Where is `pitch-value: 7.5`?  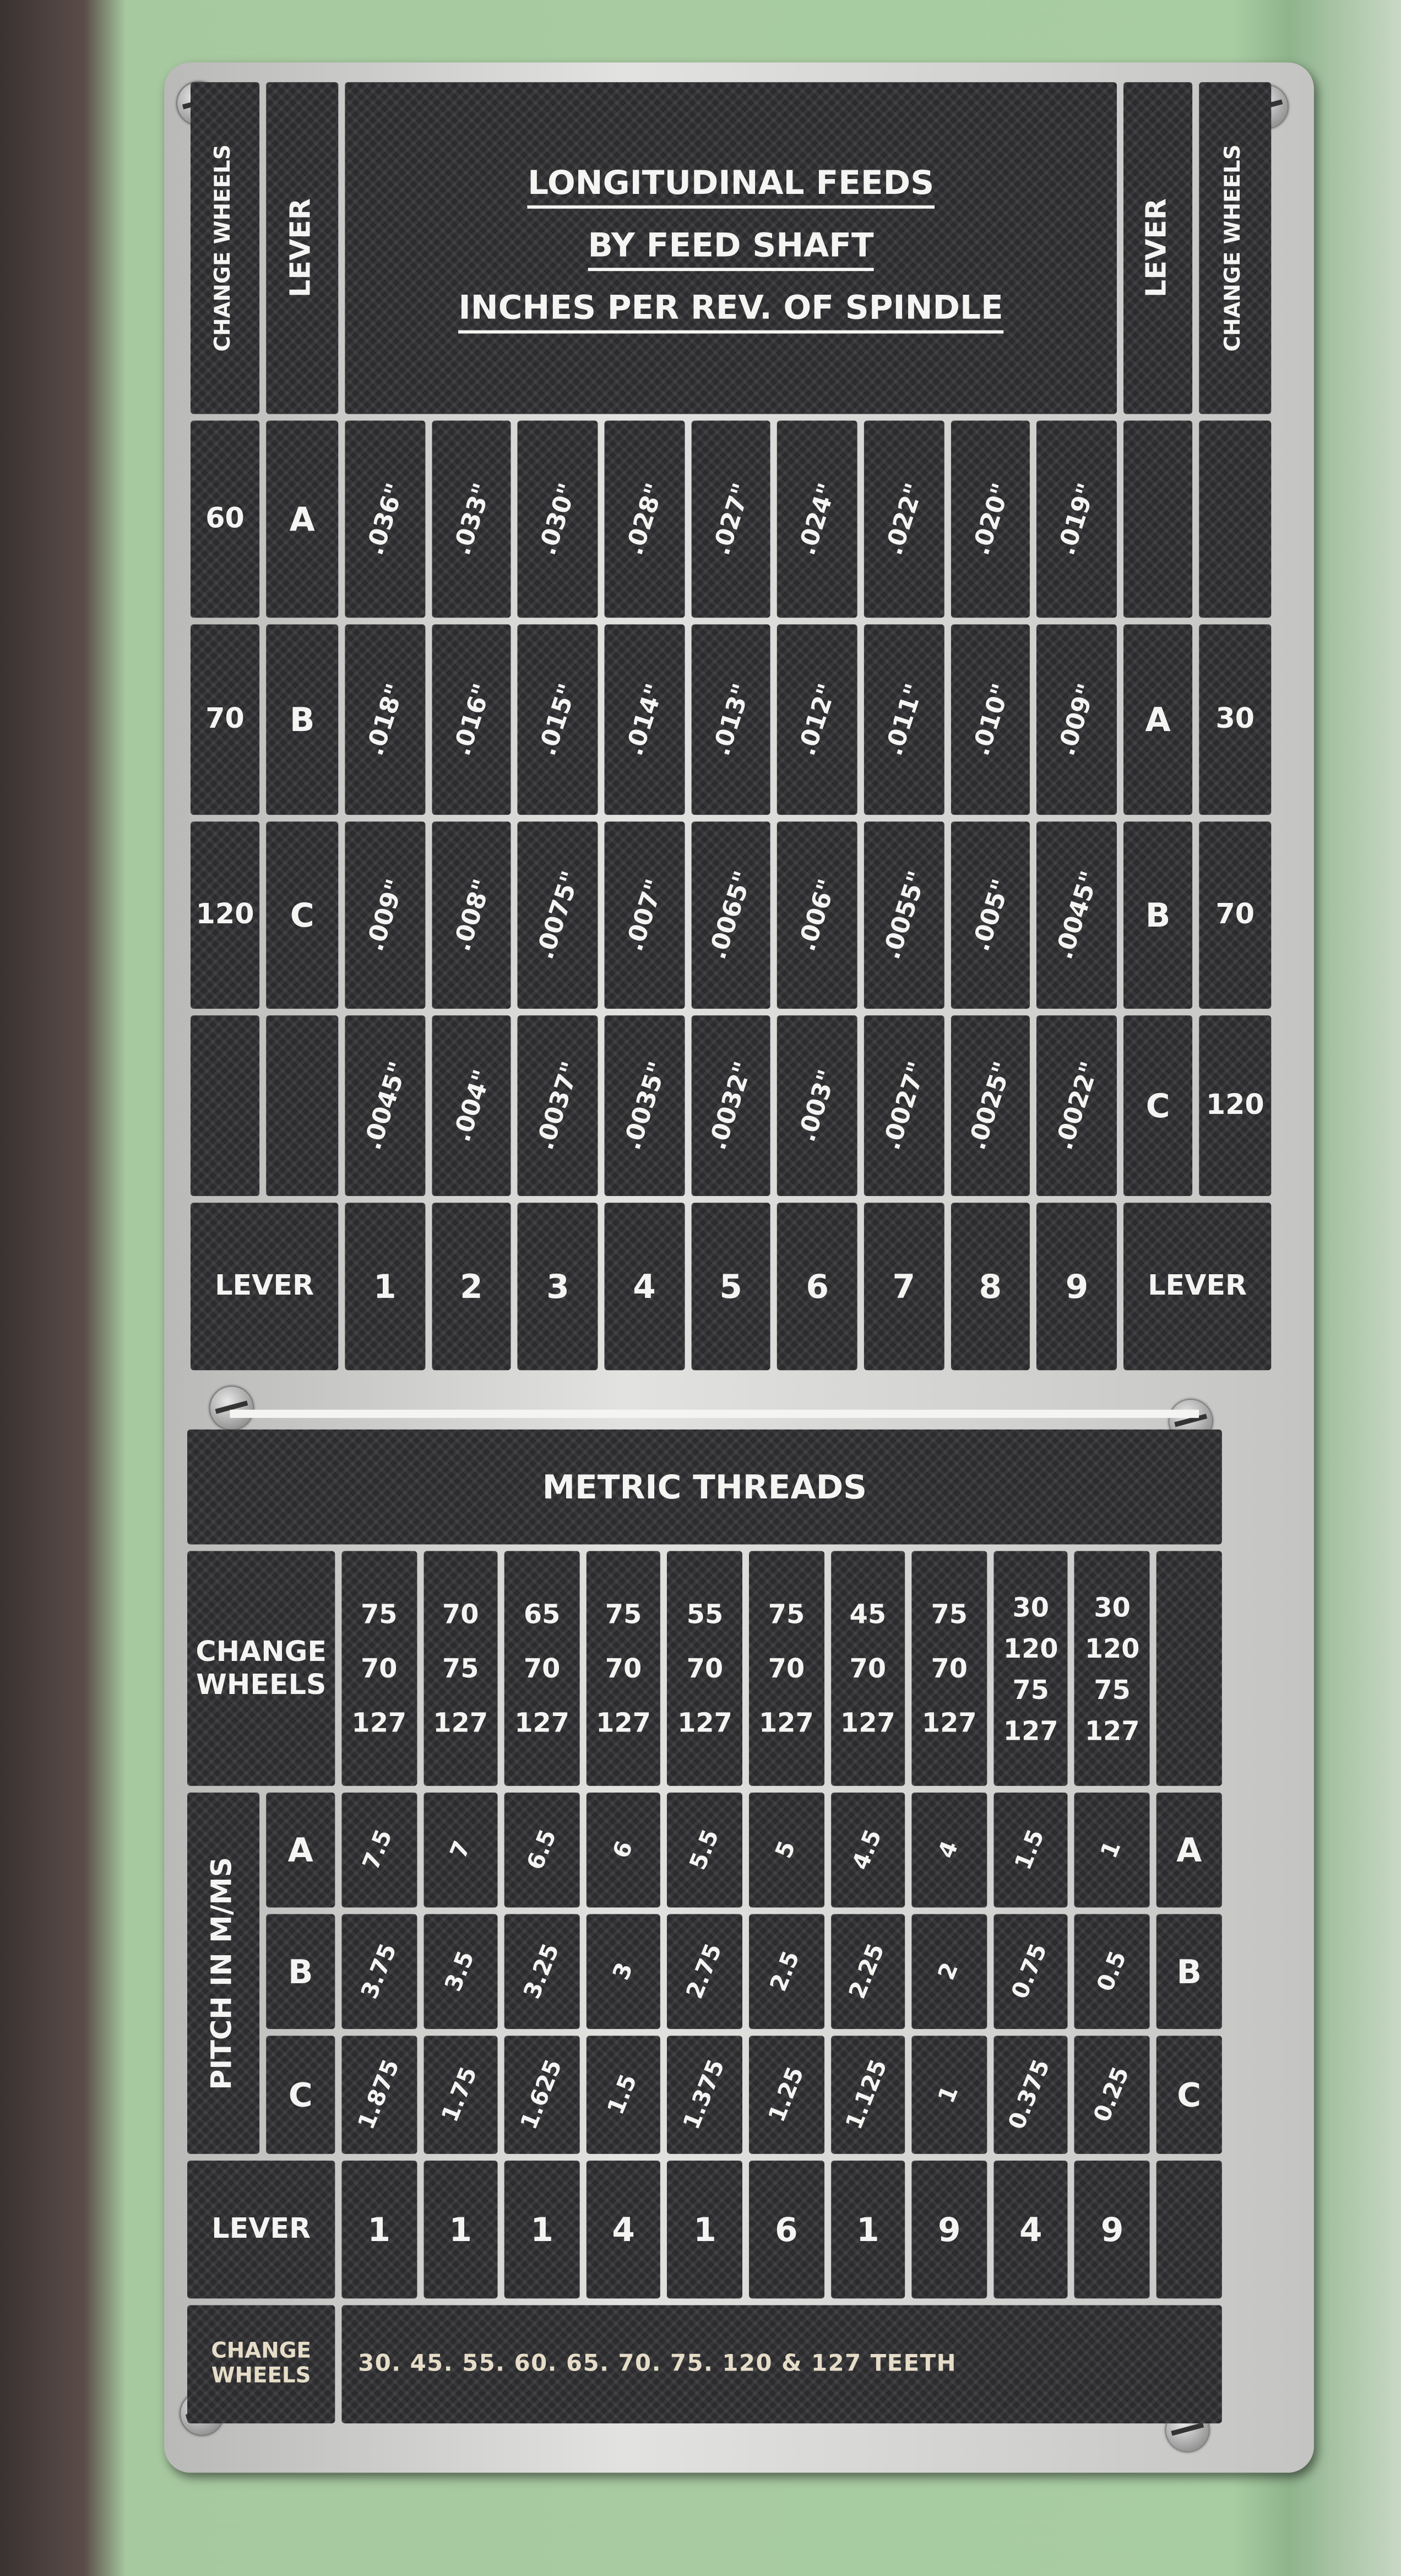 pitch-value: 7.5 is located at coordinates (379, 1850).